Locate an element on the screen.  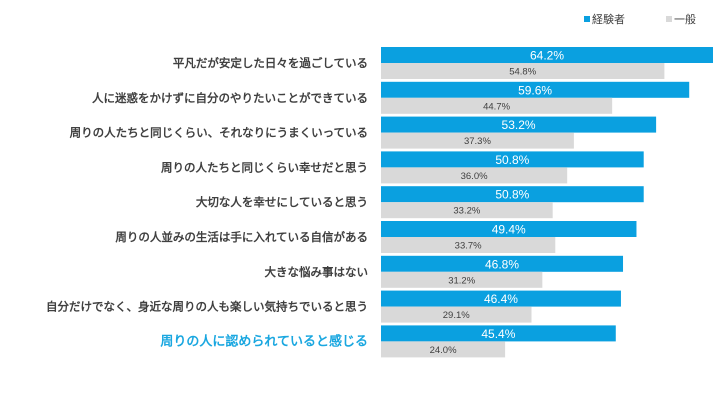
data-label-series-1: 64.2% is located at coordinates (547, 56).